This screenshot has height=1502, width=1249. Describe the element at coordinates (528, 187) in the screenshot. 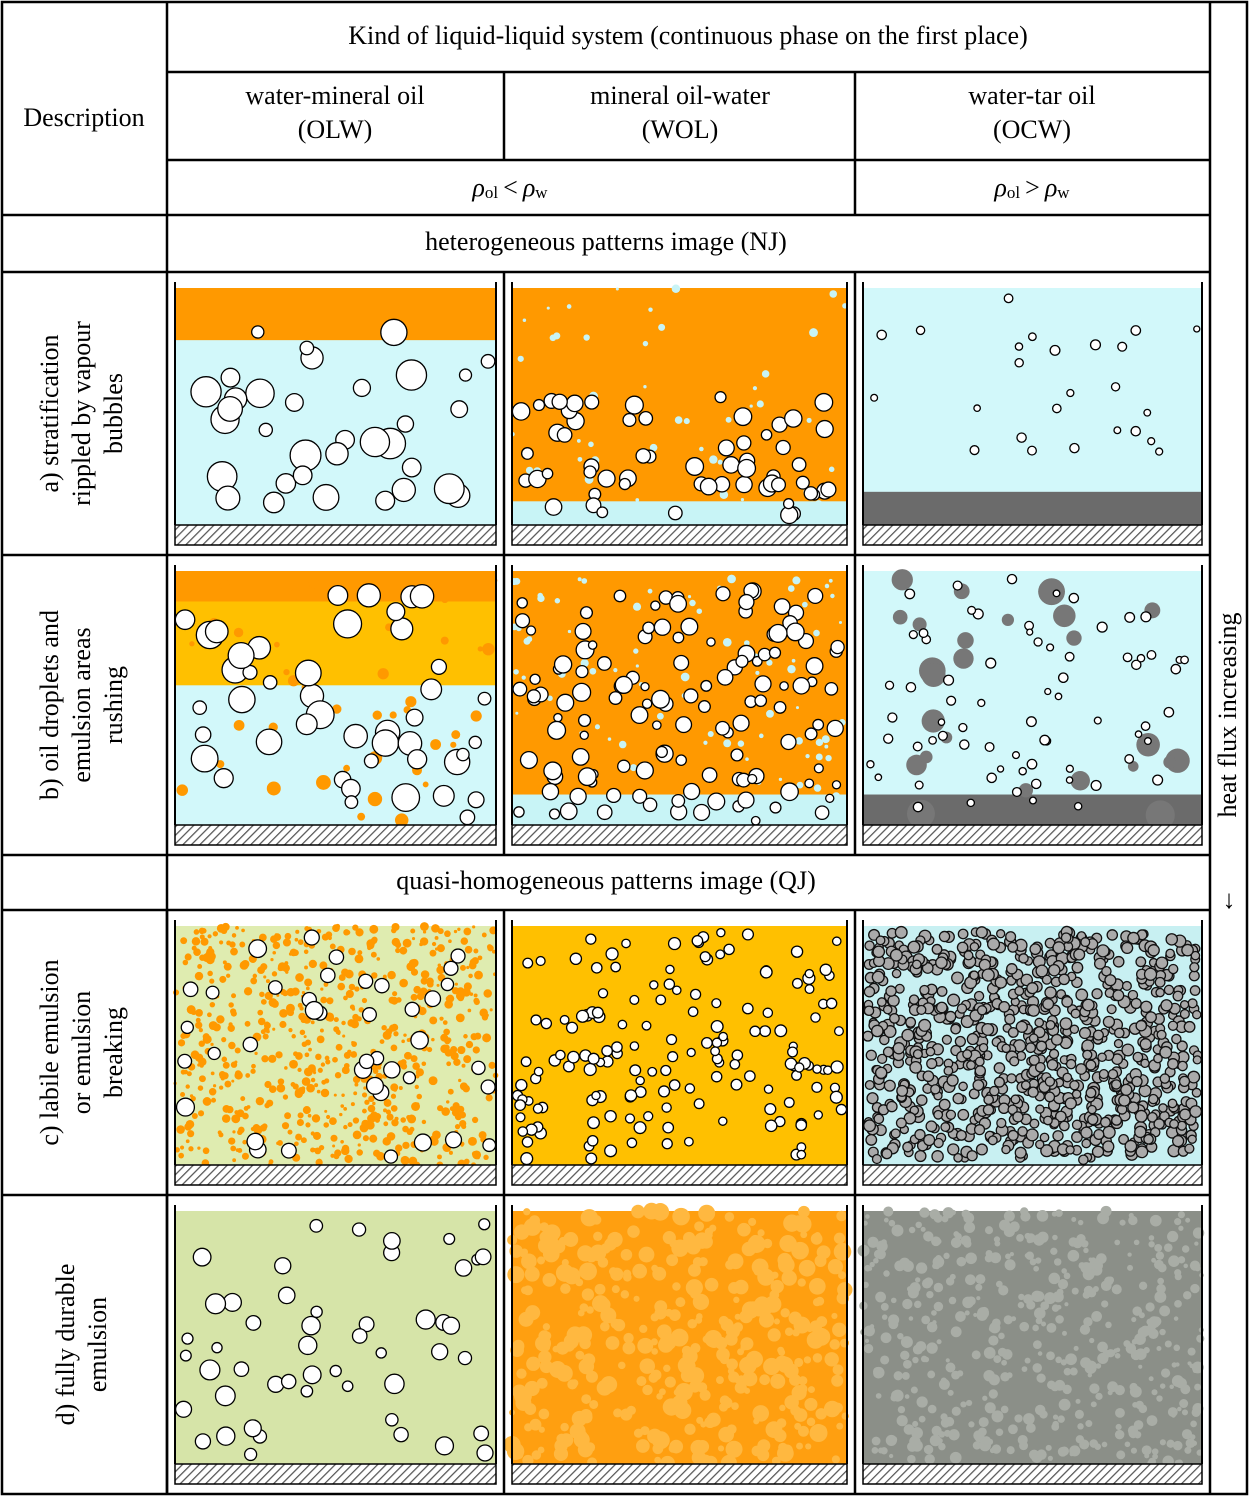

I see `symbol: ρ` at that location.